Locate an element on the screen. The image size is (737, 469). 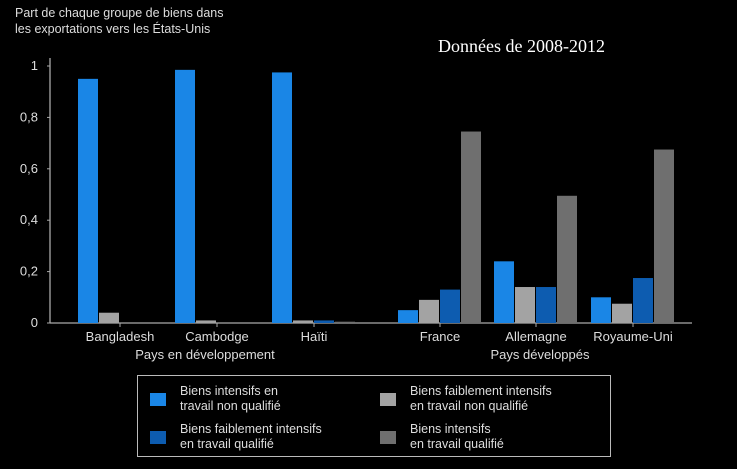
x-tick-label: France is located at coordinates (440, 336).